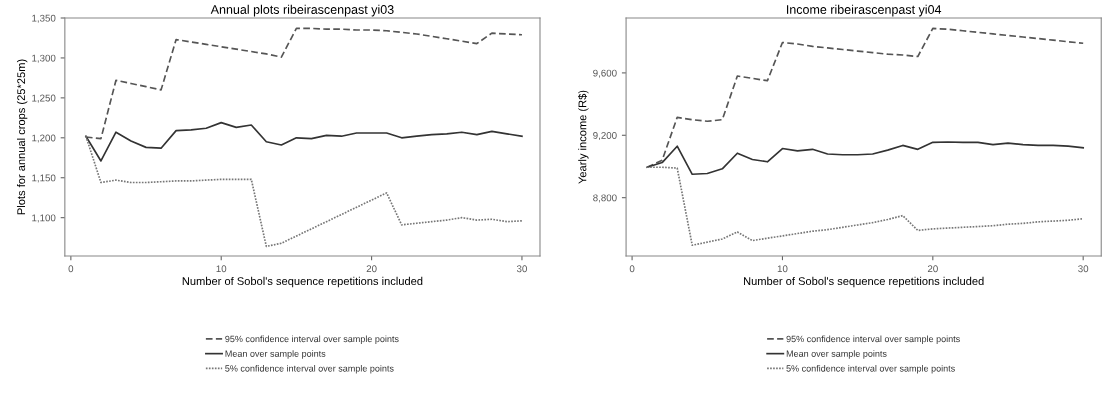  I want to click on chart-title: Annual plots ribeirascenpast yi03, so click(302, 10).